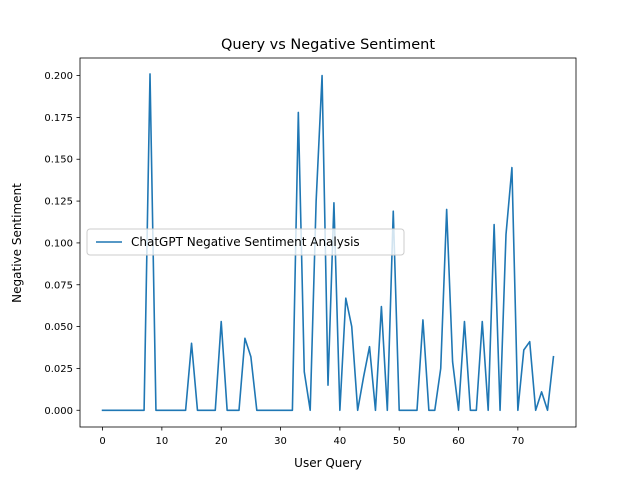  Describe the element at coordinates (58, 118) in the screenshot. I see `y-tick-label: 0.175` at that location.